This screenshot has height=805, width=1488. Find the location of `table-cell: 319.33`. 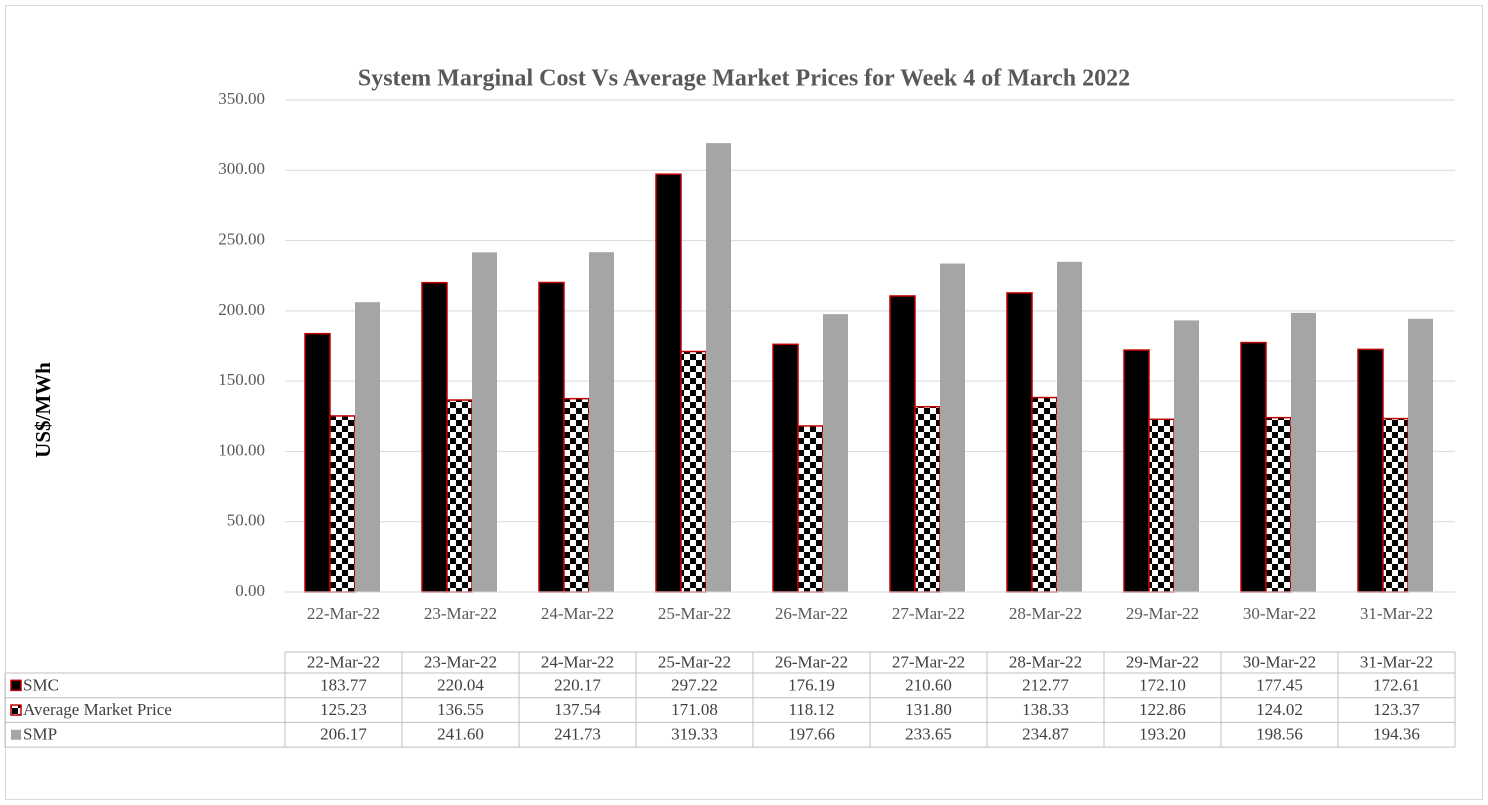

table-cell: 319.33 is located at coordinates (694, 734).